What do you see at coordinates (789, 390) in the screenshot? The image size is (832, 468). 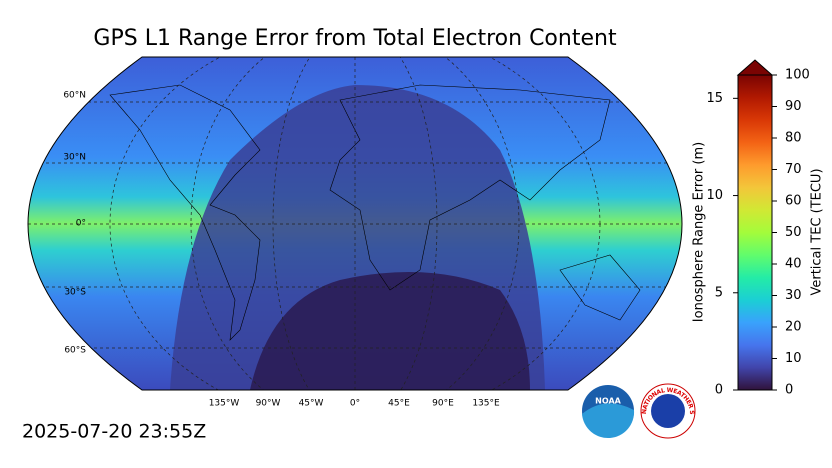 I see `right-tick-label: 0` at bounding box center [789, 390].